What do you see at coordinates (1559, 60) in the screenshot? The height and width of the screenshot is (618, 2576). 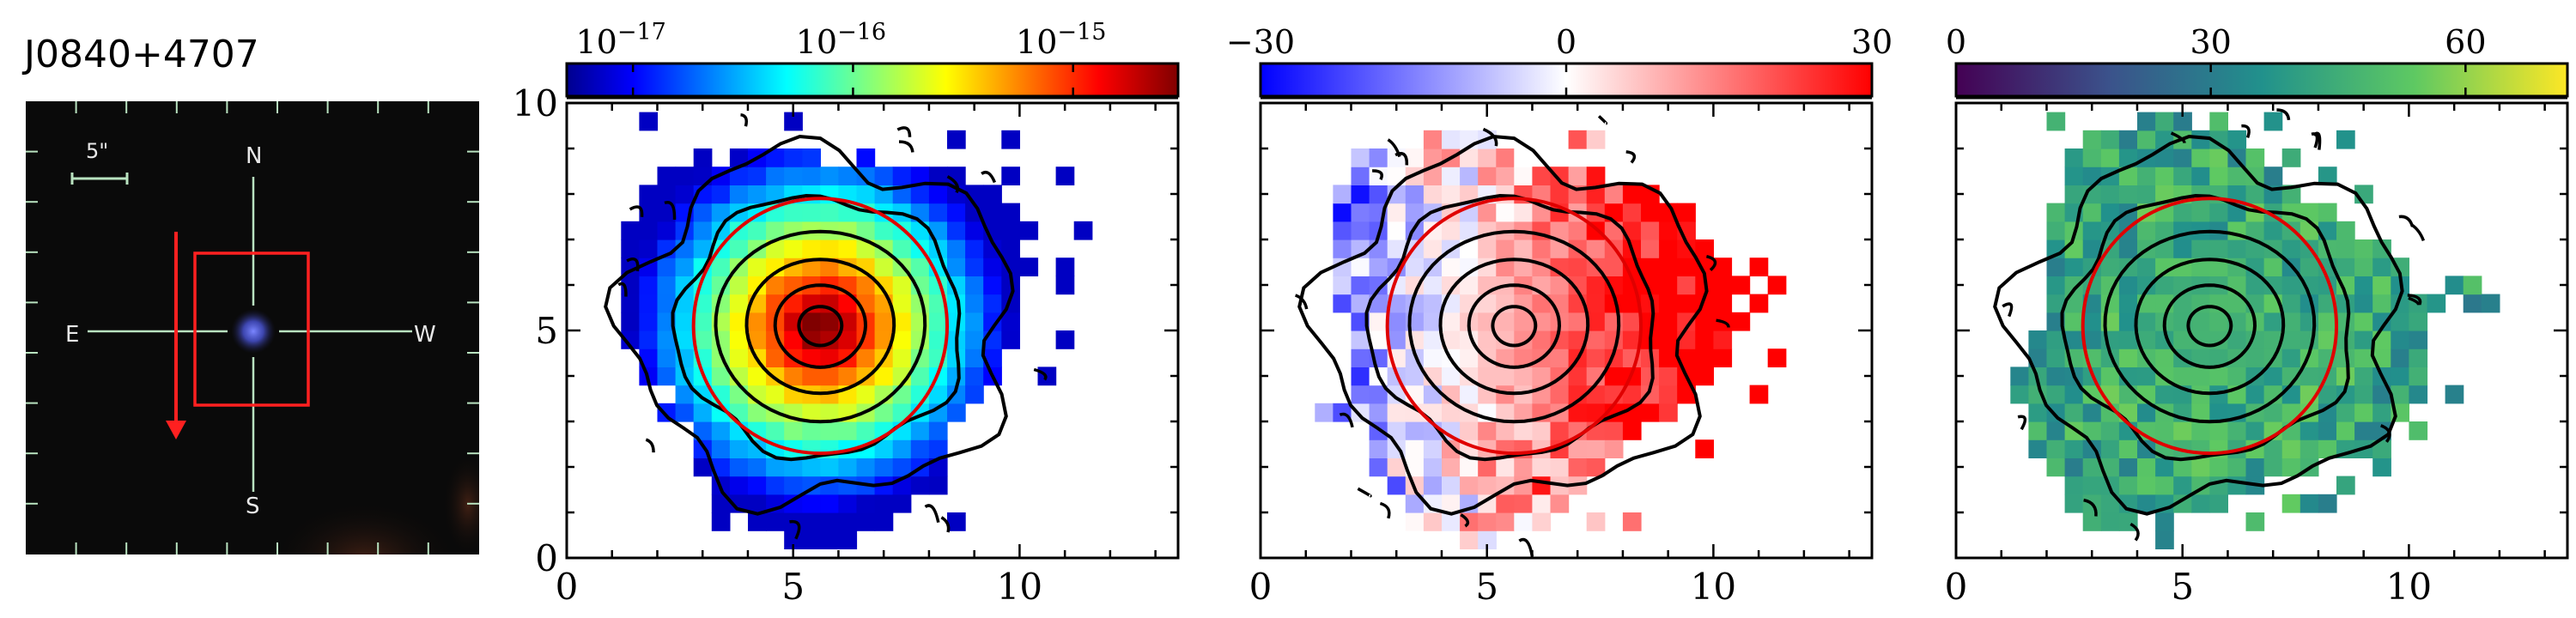 I see `colorbar: −30 0 30` at bounding box center [1559, 60].